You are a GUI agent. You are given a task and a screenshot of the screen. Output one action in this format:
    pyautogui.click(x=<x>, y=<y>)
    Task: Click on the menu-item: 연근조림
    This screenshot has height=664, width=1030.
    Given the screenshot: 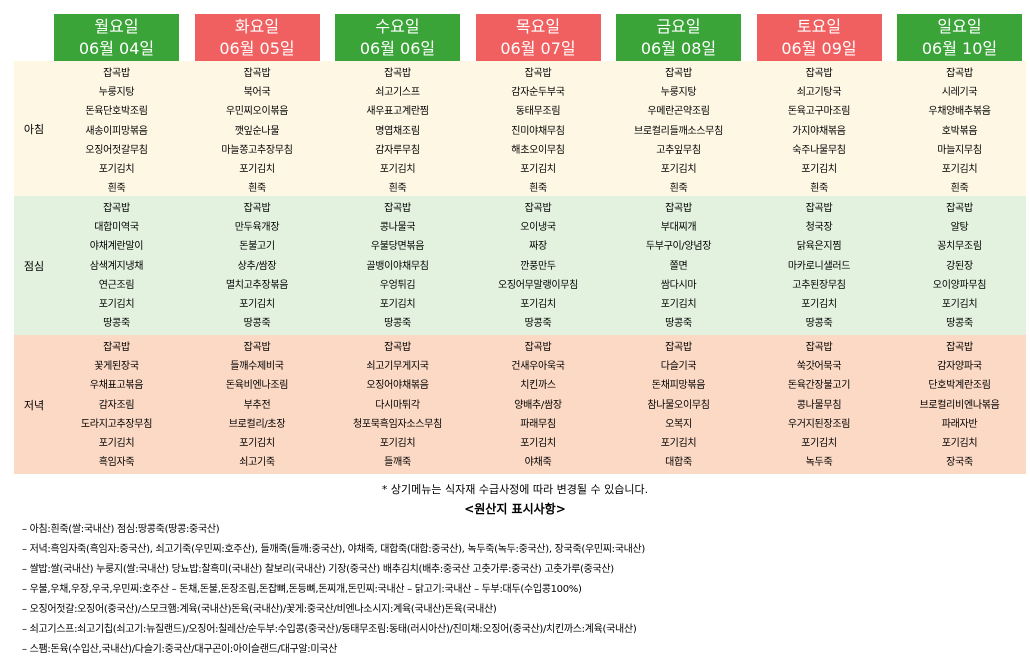 What is the action you would take?
    pyautogui.click(x=116, y=285)
    